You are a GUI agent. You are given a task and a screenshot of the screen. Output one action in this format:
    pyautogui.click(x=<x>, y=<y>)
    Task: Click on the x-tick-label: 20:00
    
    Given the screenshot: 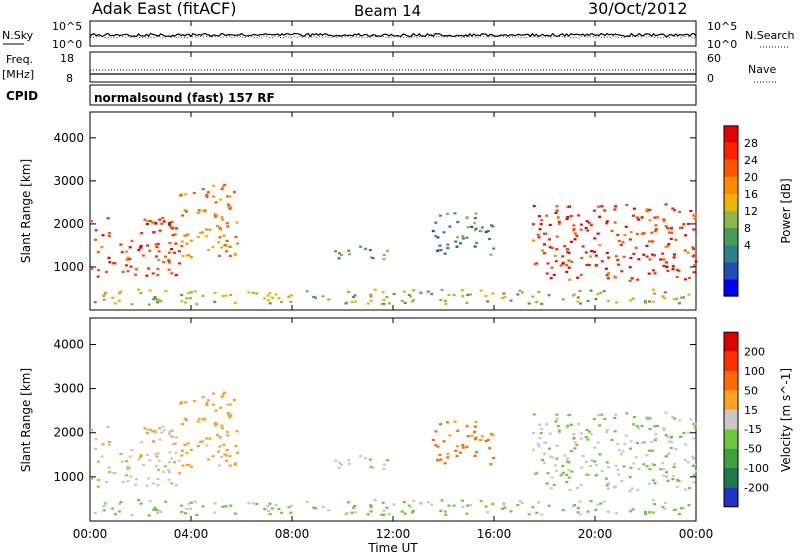 What is the action you would take?
    pyautogui.click(x=595, y=534)
    